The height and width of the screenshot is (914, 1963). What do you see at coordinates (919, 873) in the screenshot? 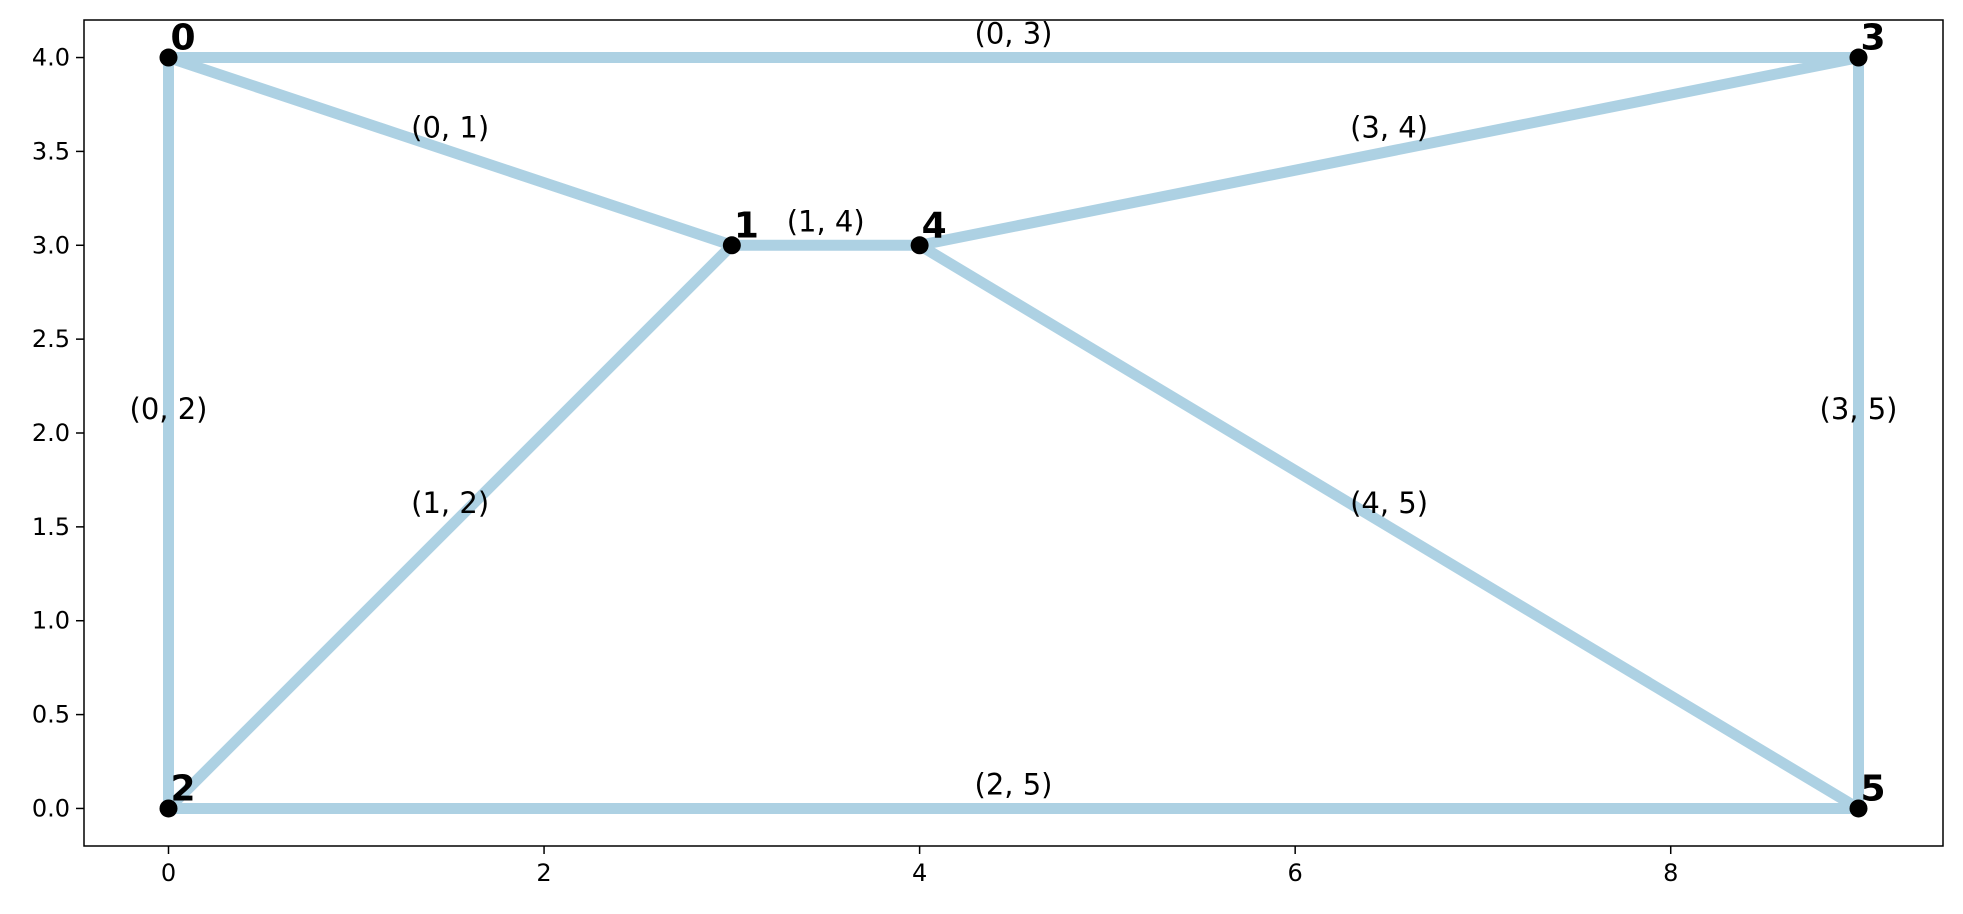
I see `x-tick-label: 4` at bounding box center [919, 873].